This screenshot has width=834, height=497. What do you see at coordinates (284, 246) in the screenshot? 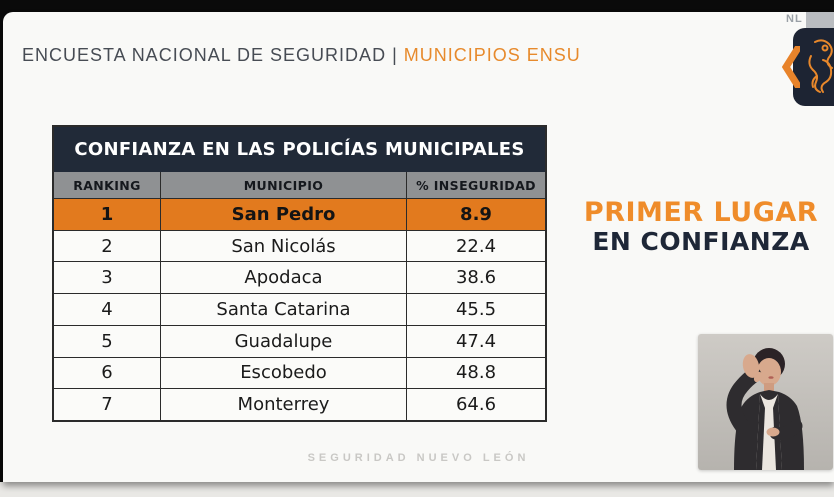
I see `municipality-cell: San Nicolás` at bounding box center [284, 246].